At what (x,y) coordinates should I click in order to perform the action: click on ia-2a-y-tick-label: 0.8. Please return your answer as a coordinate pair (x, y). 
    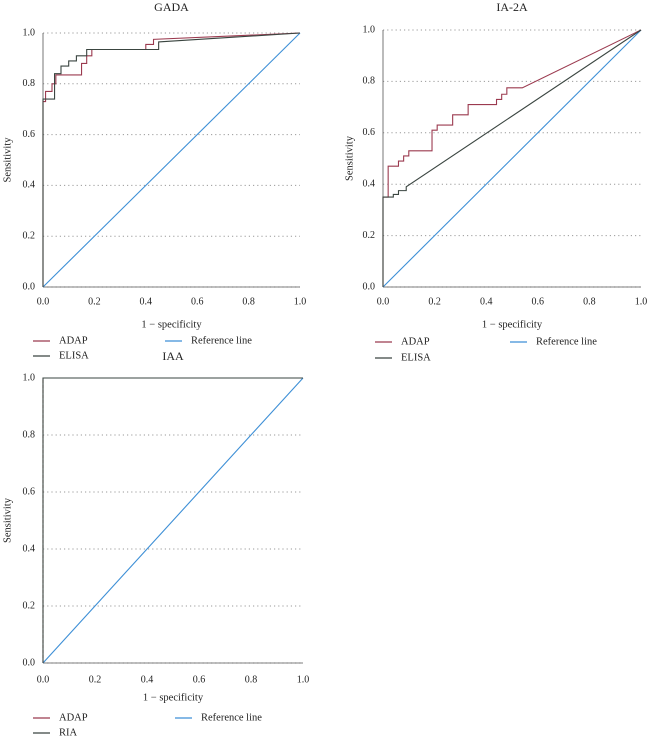
    Looking at the image, I should click on (369, 81).